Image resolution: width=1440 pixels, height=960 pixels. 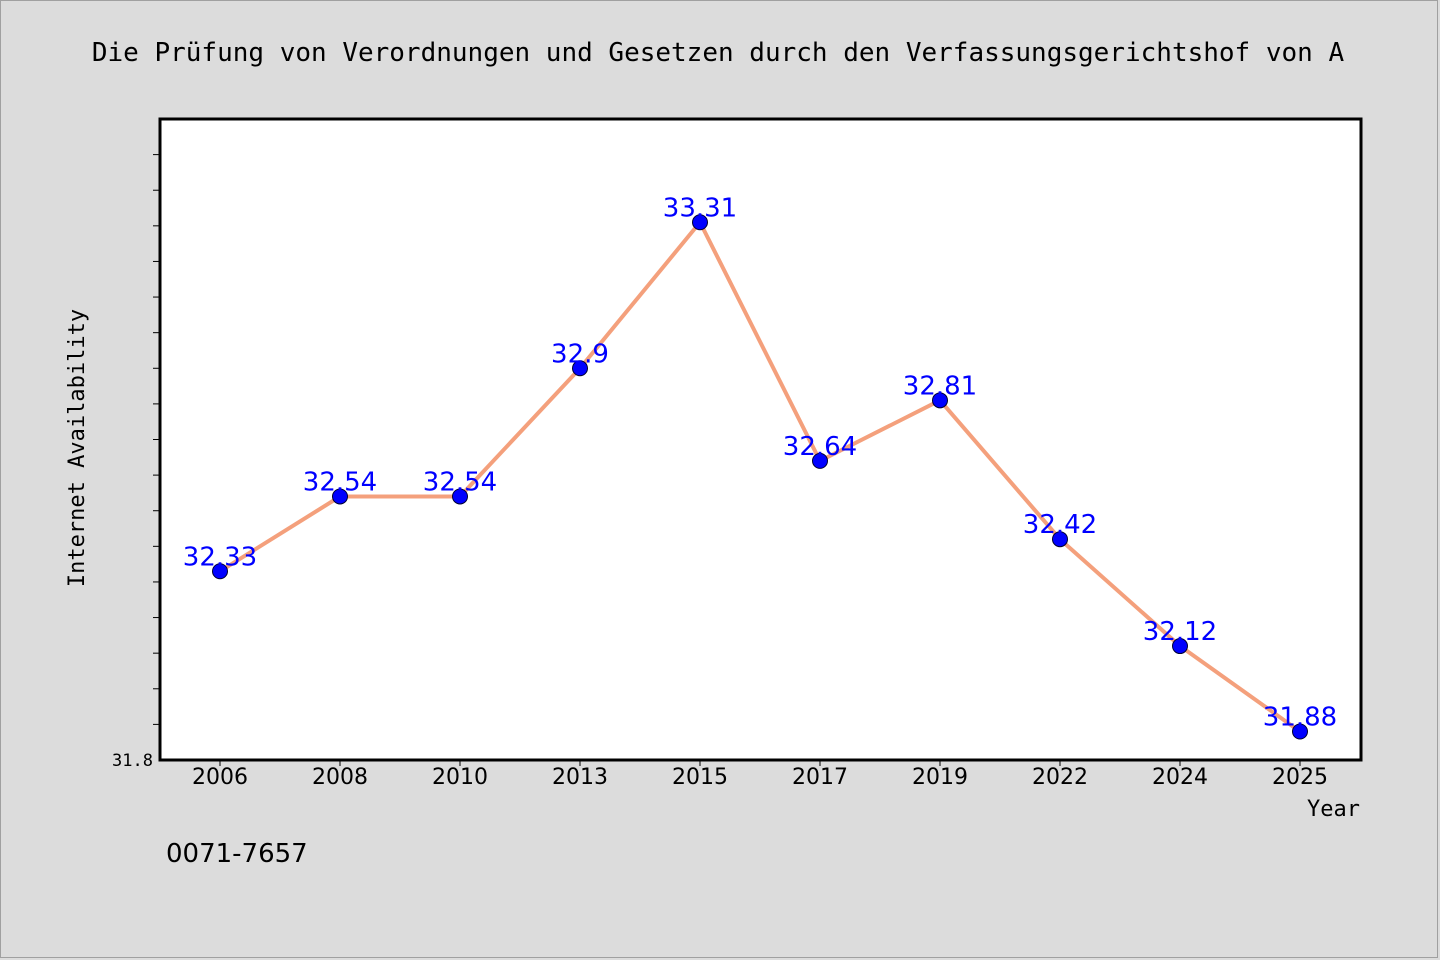 I want to click on x-tick-label: 2015, so click(x=700, y=777).